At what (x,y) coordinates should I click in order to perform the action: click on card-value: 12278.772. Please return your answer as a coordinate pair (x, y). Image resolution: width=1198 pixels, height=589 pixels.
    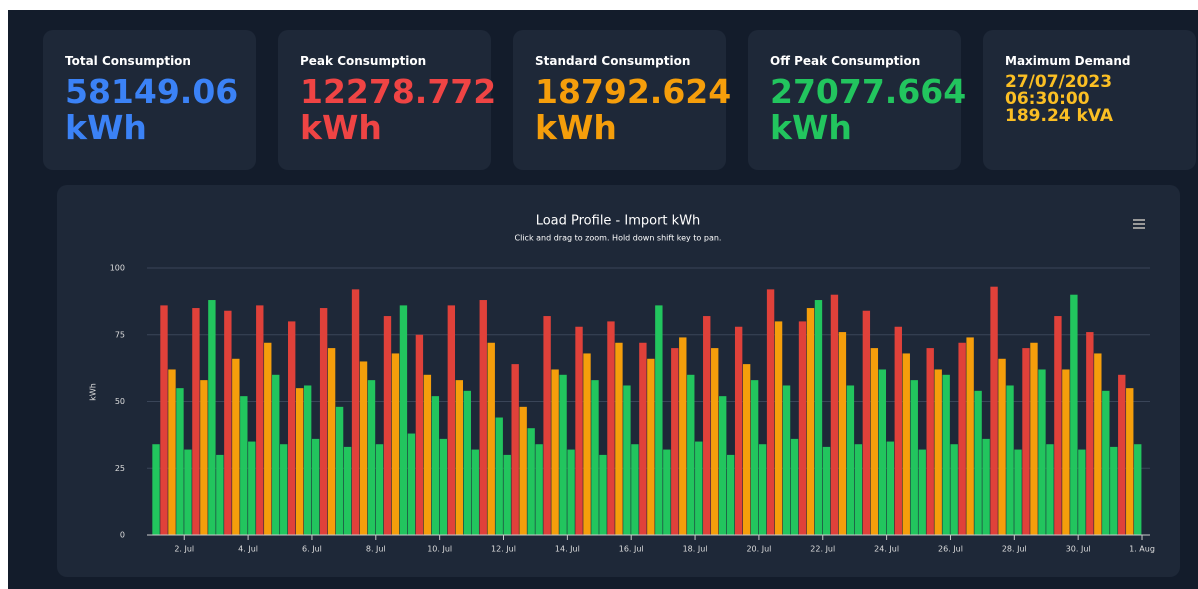
    Looking at the image, I should click on (398, 91).